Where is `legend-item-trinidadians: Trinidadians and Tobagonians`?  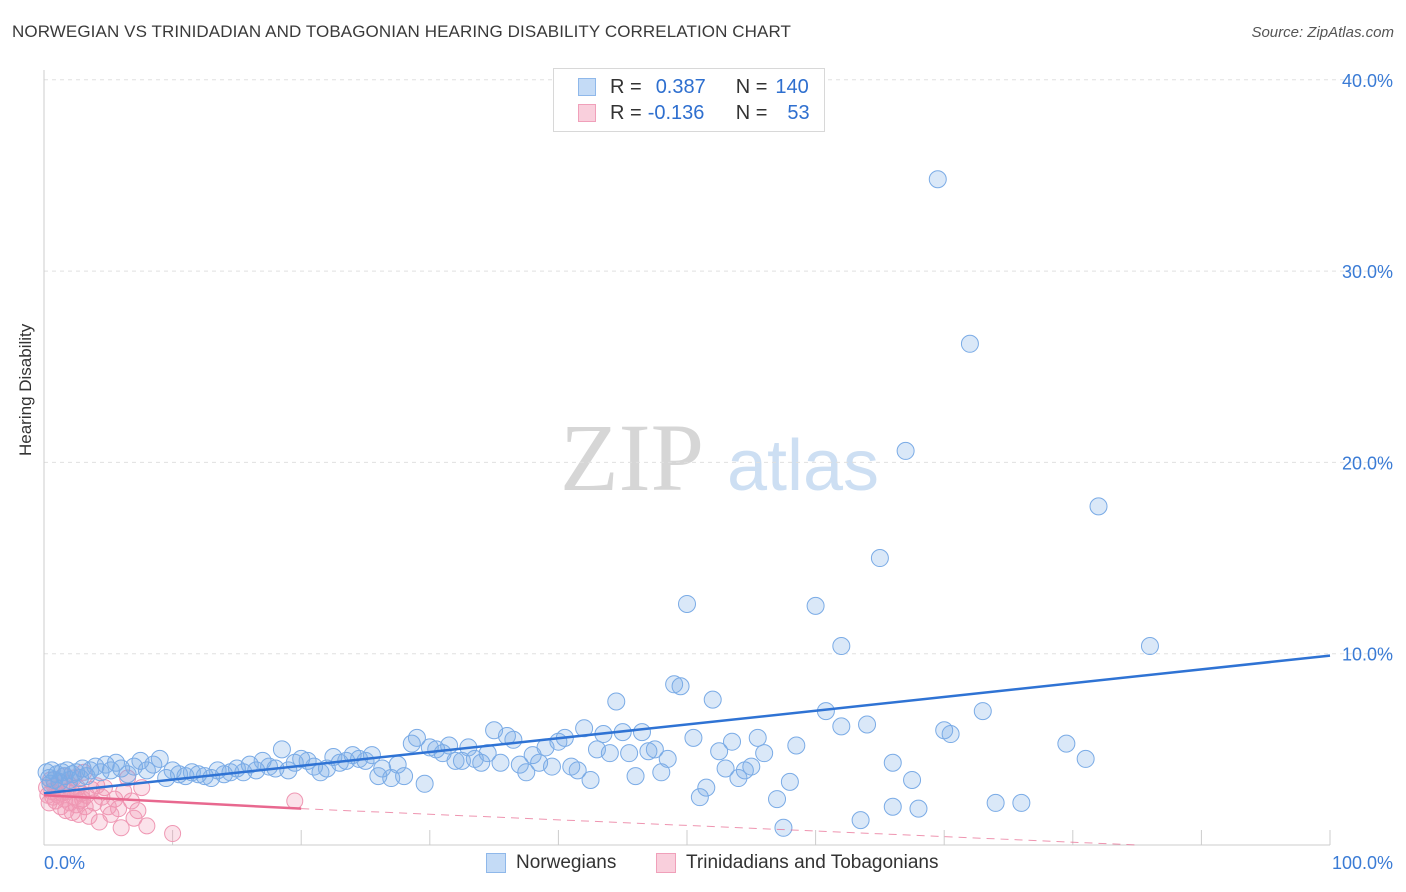
legend-item-trinidadians: Trinidadians and Tobagonians is located at coordinates (797, 863).